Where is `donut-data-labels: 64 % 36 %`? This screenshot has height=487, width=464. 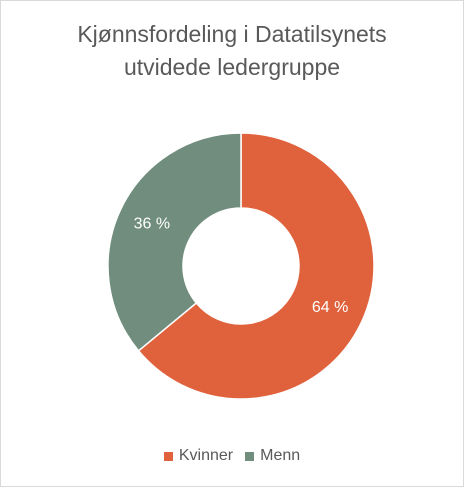 donut-data-labels: 64 % 36 % is located at coordinates (241, 265).